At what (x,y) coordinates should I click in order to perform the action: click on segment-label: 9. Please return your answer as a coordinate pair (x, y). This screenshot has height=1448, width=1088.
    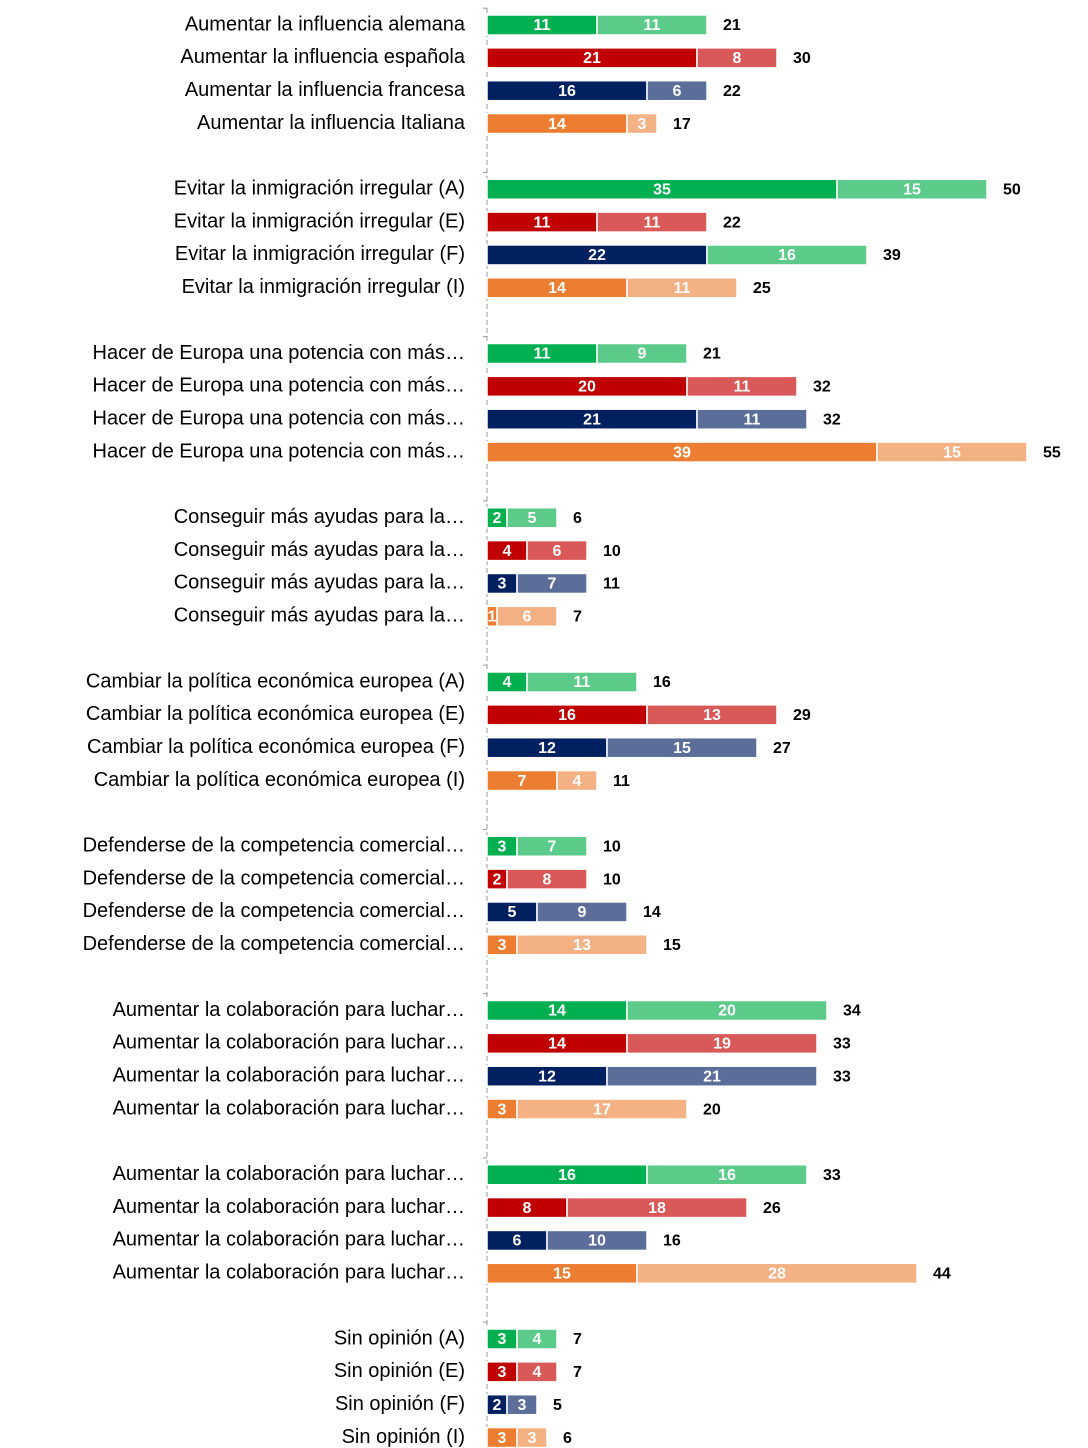
    Looking at the image, I should click on (642, 354).